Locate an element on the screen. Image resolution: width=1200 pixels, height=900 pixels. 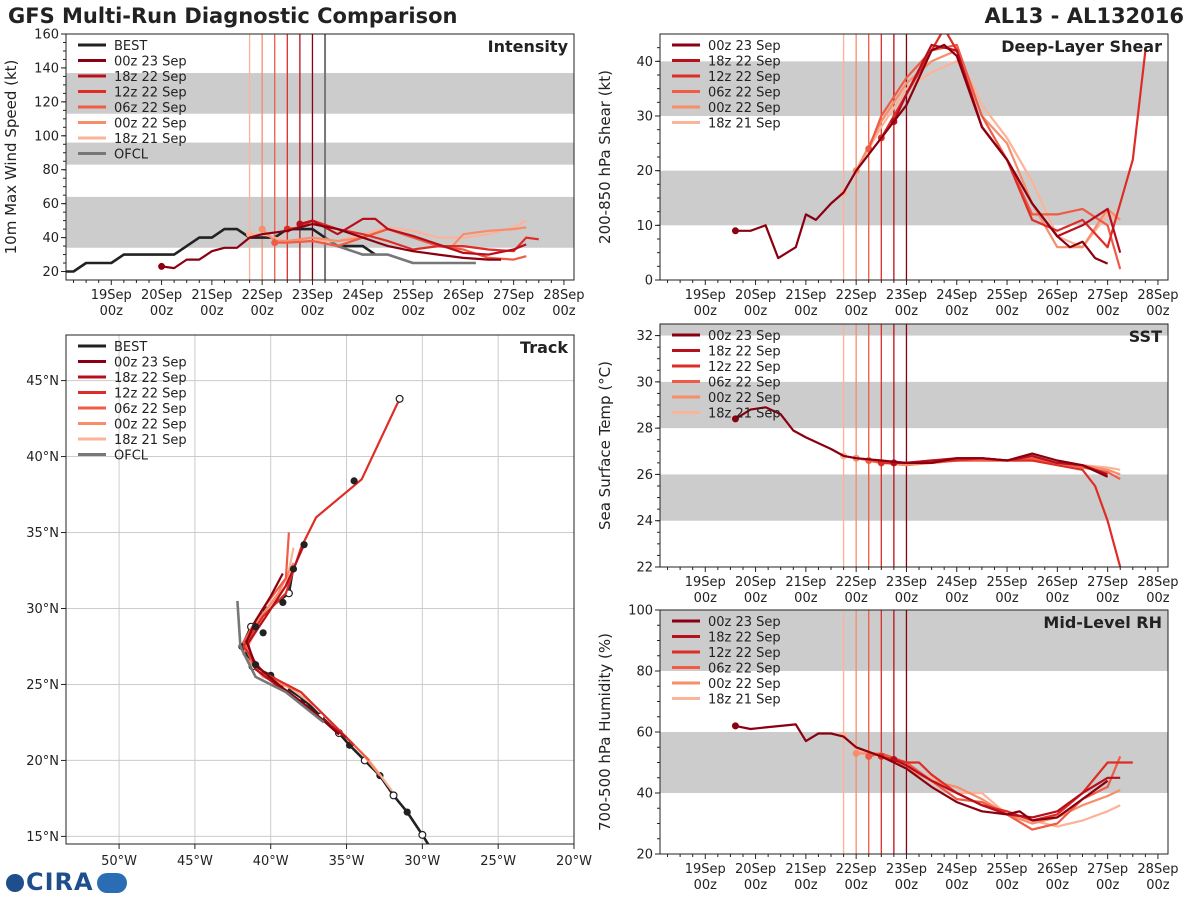
y-axis-label: 10m Max Wind Speed (kt) is located at coordinates (11, 157).